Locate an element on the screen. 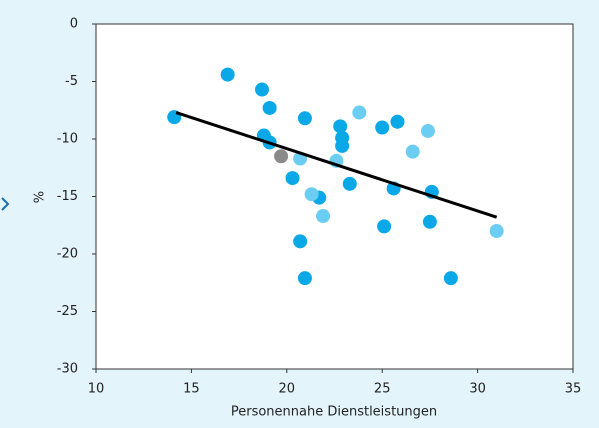 The height and width of the screenshot is (428, 599). y-tick-label: -25 is located at coordinates (67, 311).